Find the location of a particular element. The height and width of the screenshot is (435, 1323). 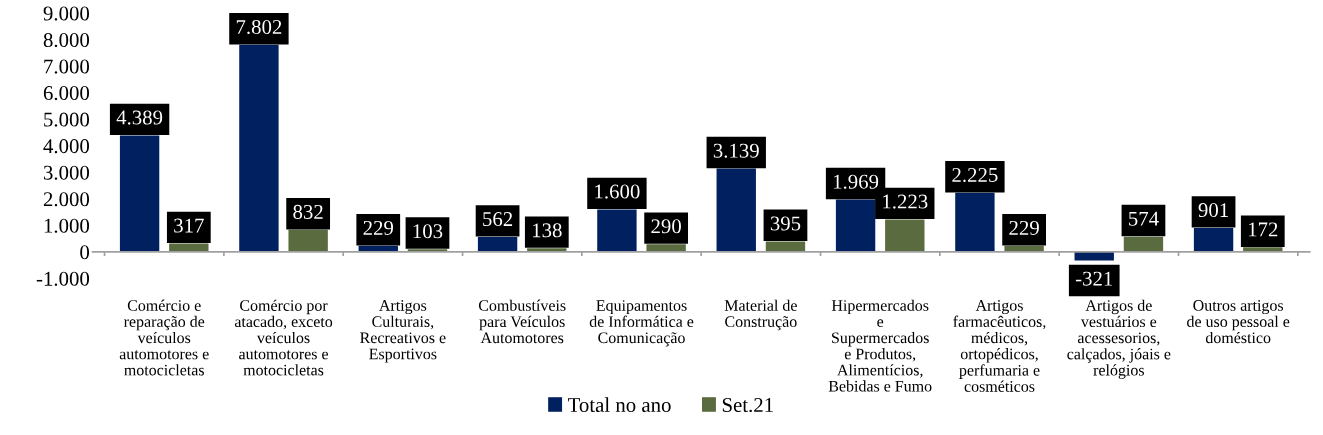

x-tick-label: Combustíveis para Veículos Automotores is located at coordinates (522, 321).